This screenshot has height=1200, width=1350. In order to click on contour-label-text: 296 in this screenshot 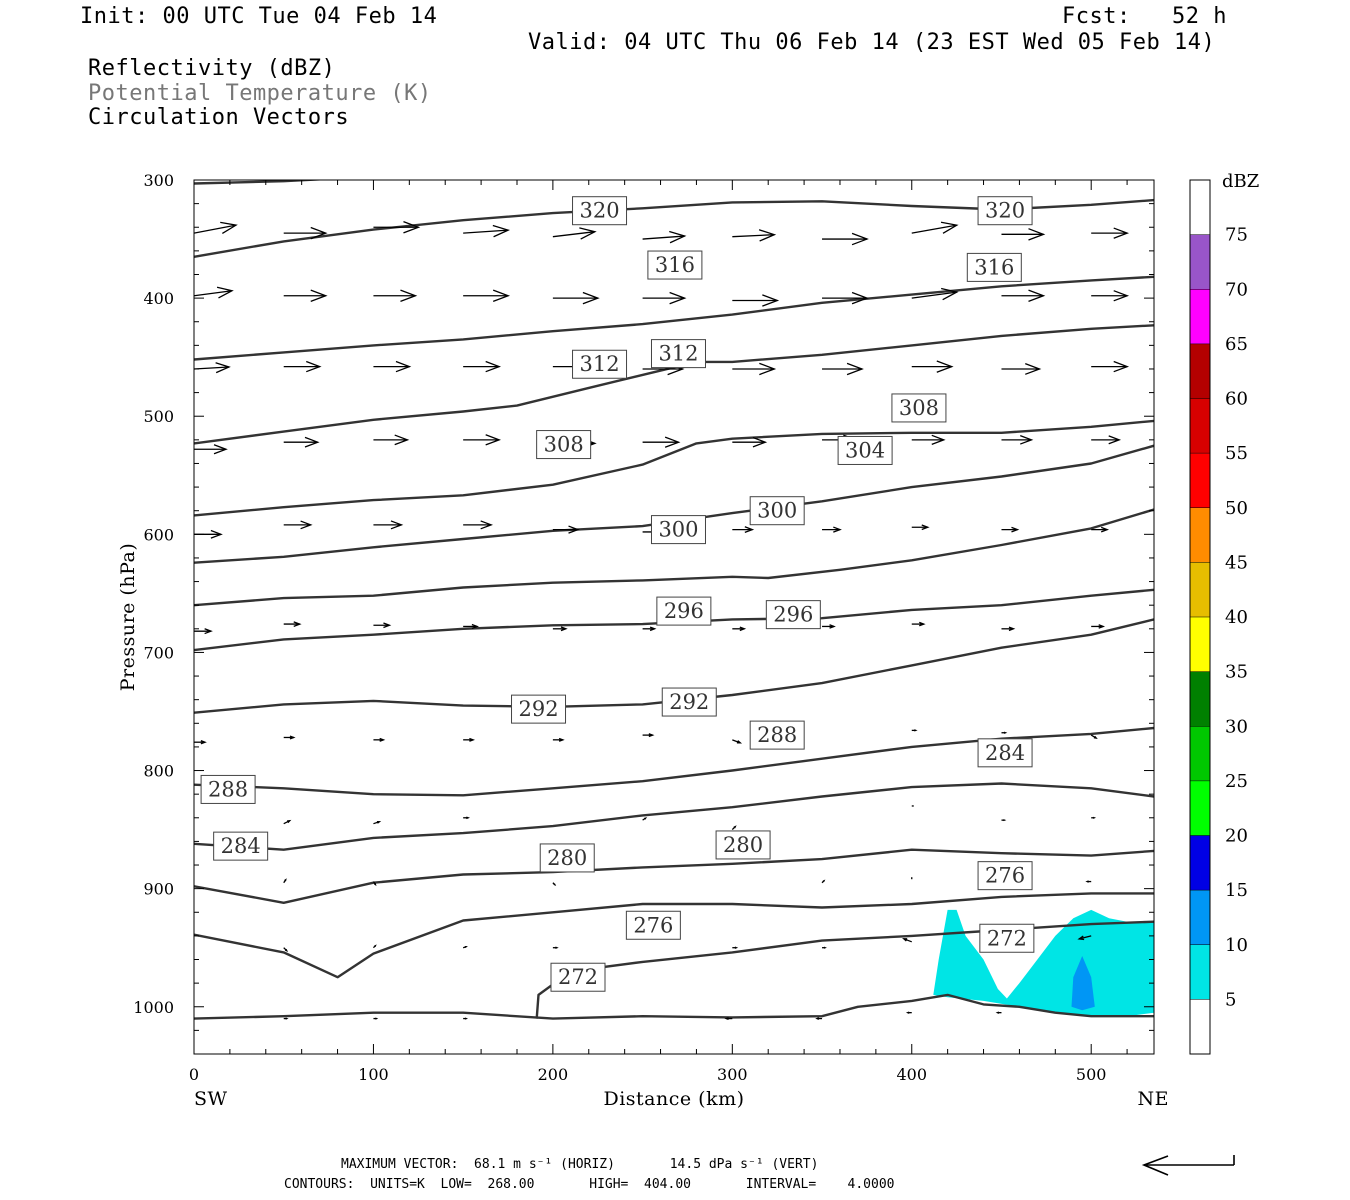, I will do `click(793, 615)`.